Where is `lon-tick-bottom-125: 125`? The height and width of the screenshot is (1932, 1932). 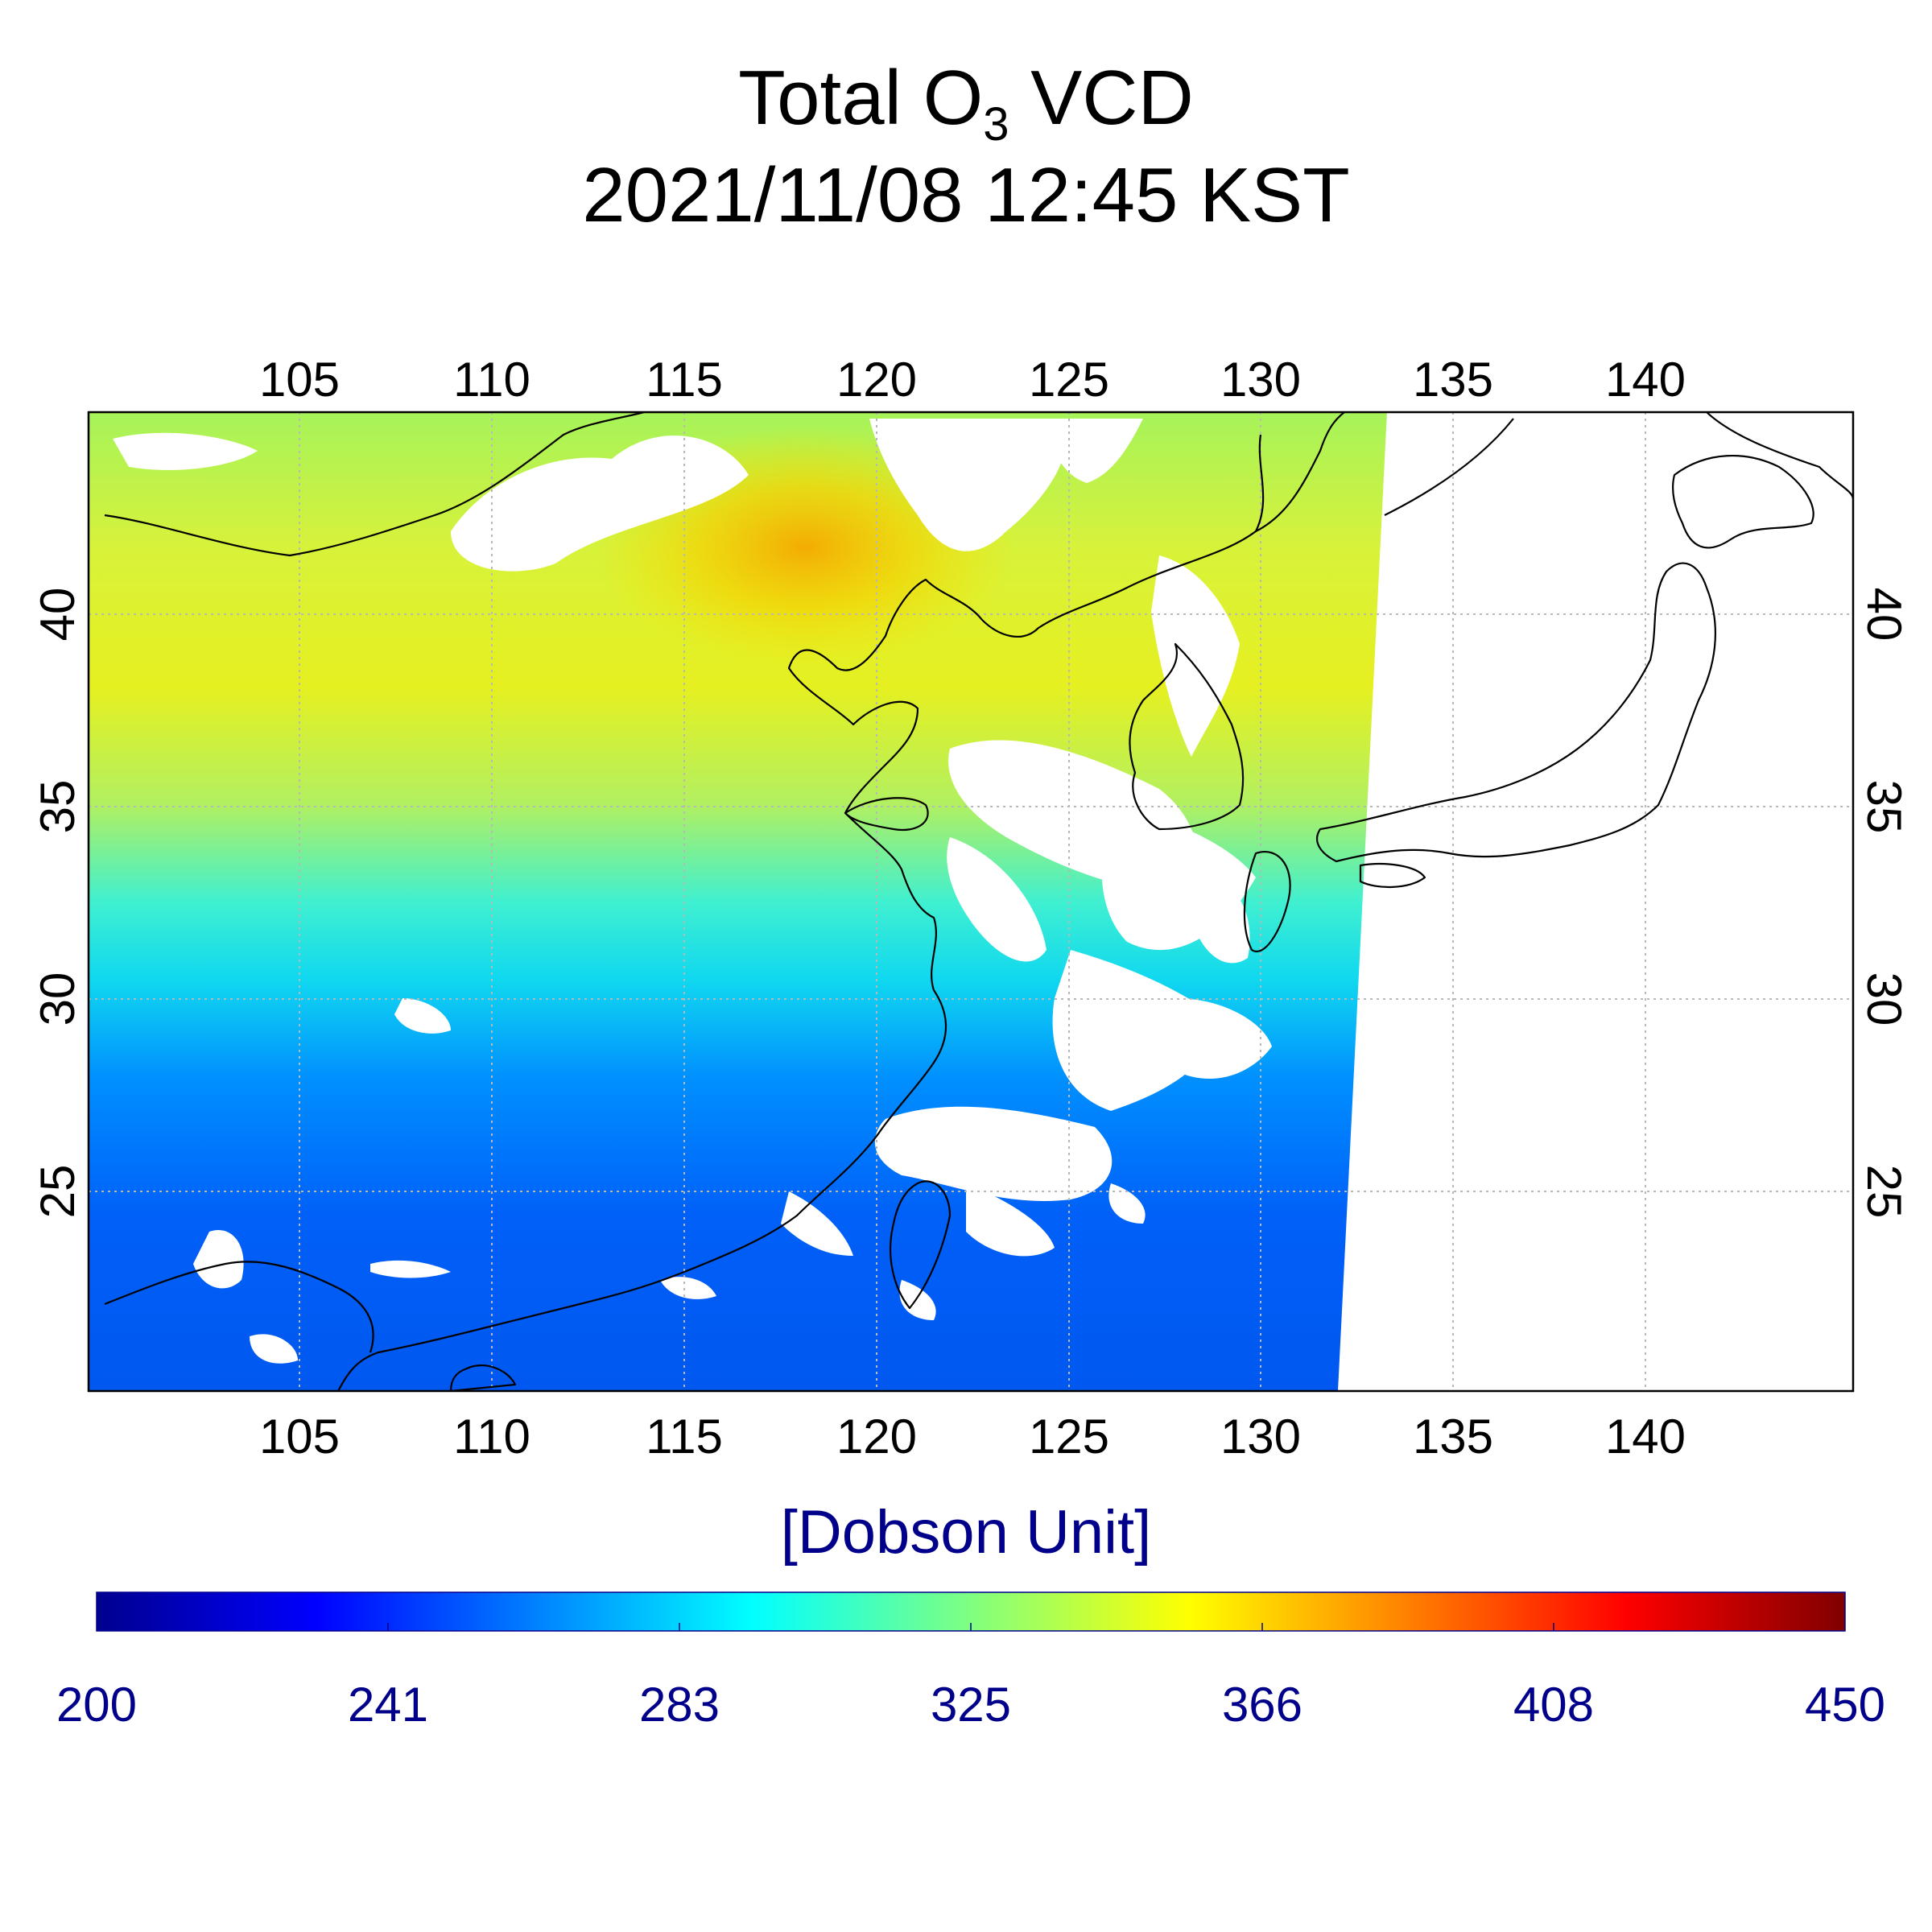 lon-tick-bottom-125: 125 is located at coordinates (1069, 1436).